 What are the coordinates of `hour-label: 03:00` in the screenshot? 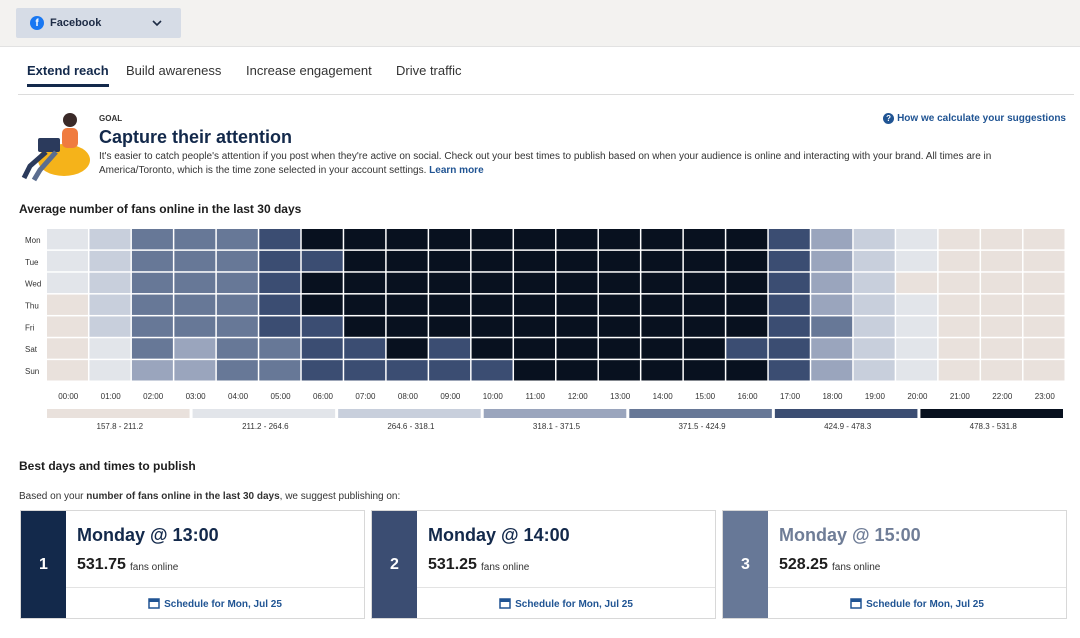 It's located at (196, 396).